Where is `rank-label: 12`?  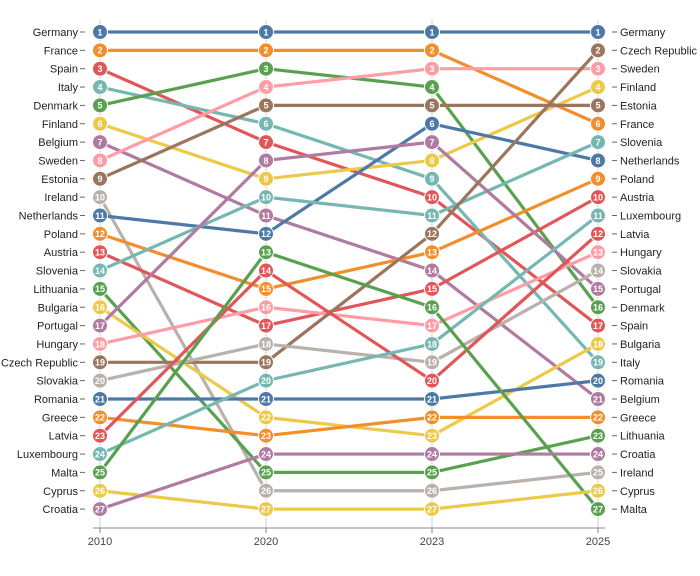
rank-label: 12 is located at coordinates (266, 234).